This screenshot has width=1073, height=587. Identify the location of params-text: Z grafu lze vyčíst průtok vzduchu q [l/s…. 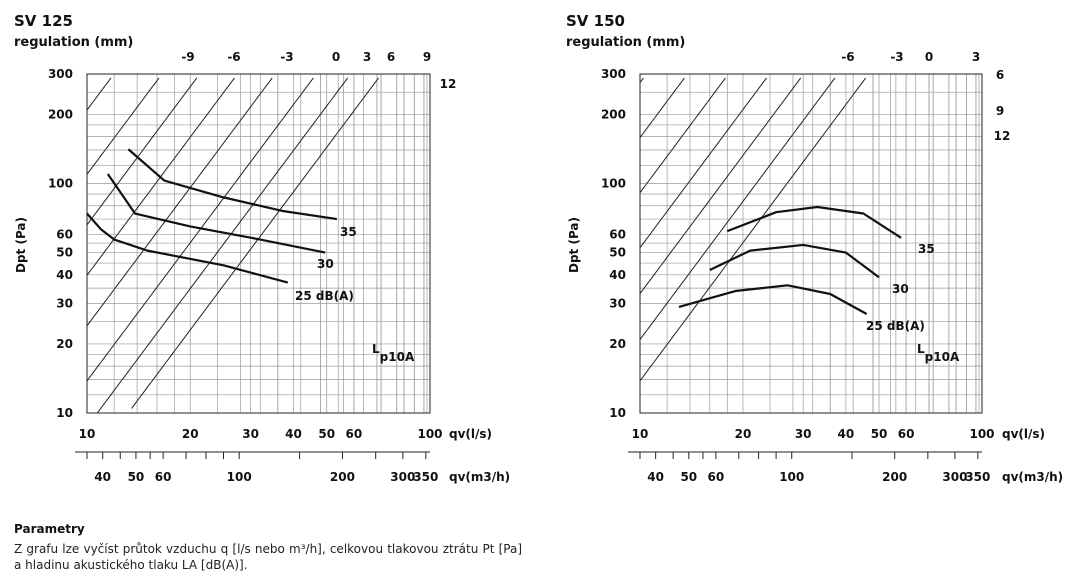
(268, 557).